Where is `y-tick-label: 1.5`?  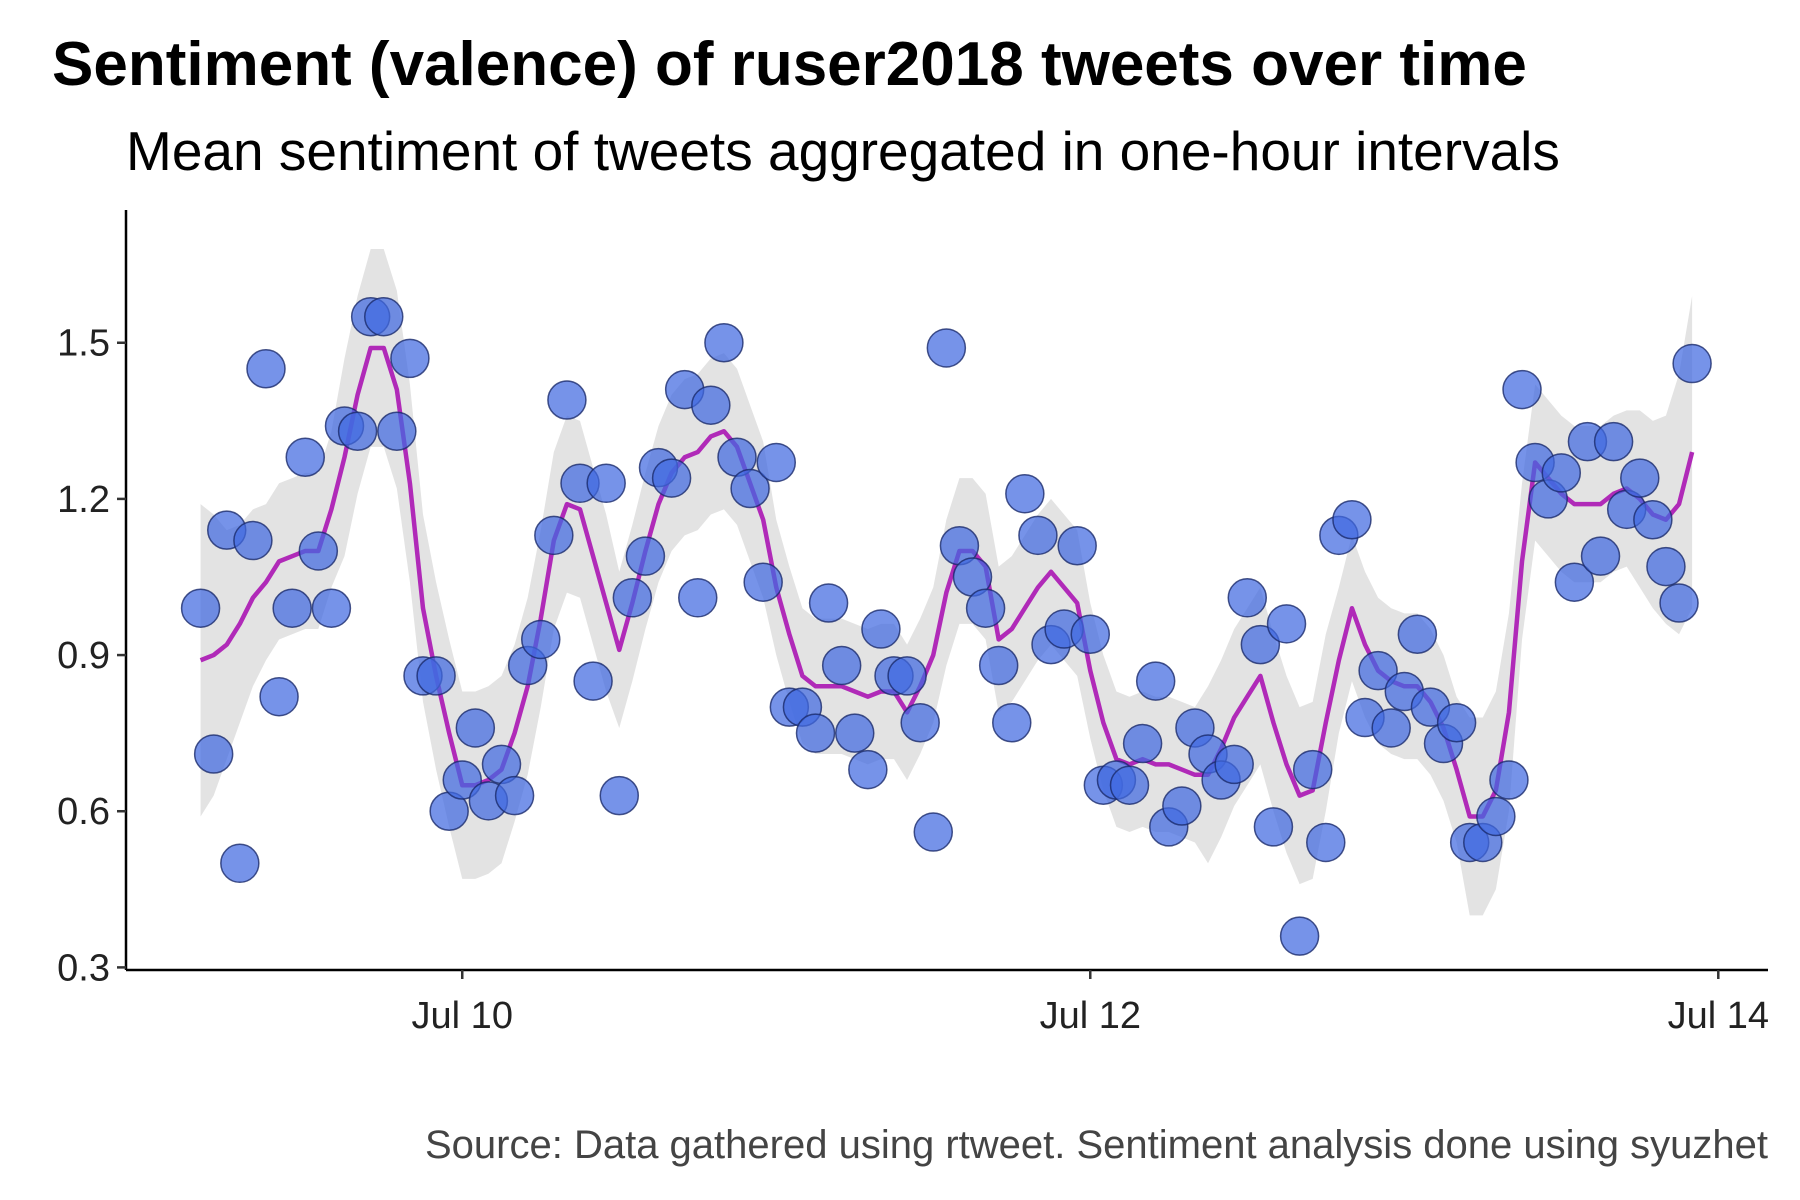 y-tick-label: 1.5 is located at coordinates (83, 344).